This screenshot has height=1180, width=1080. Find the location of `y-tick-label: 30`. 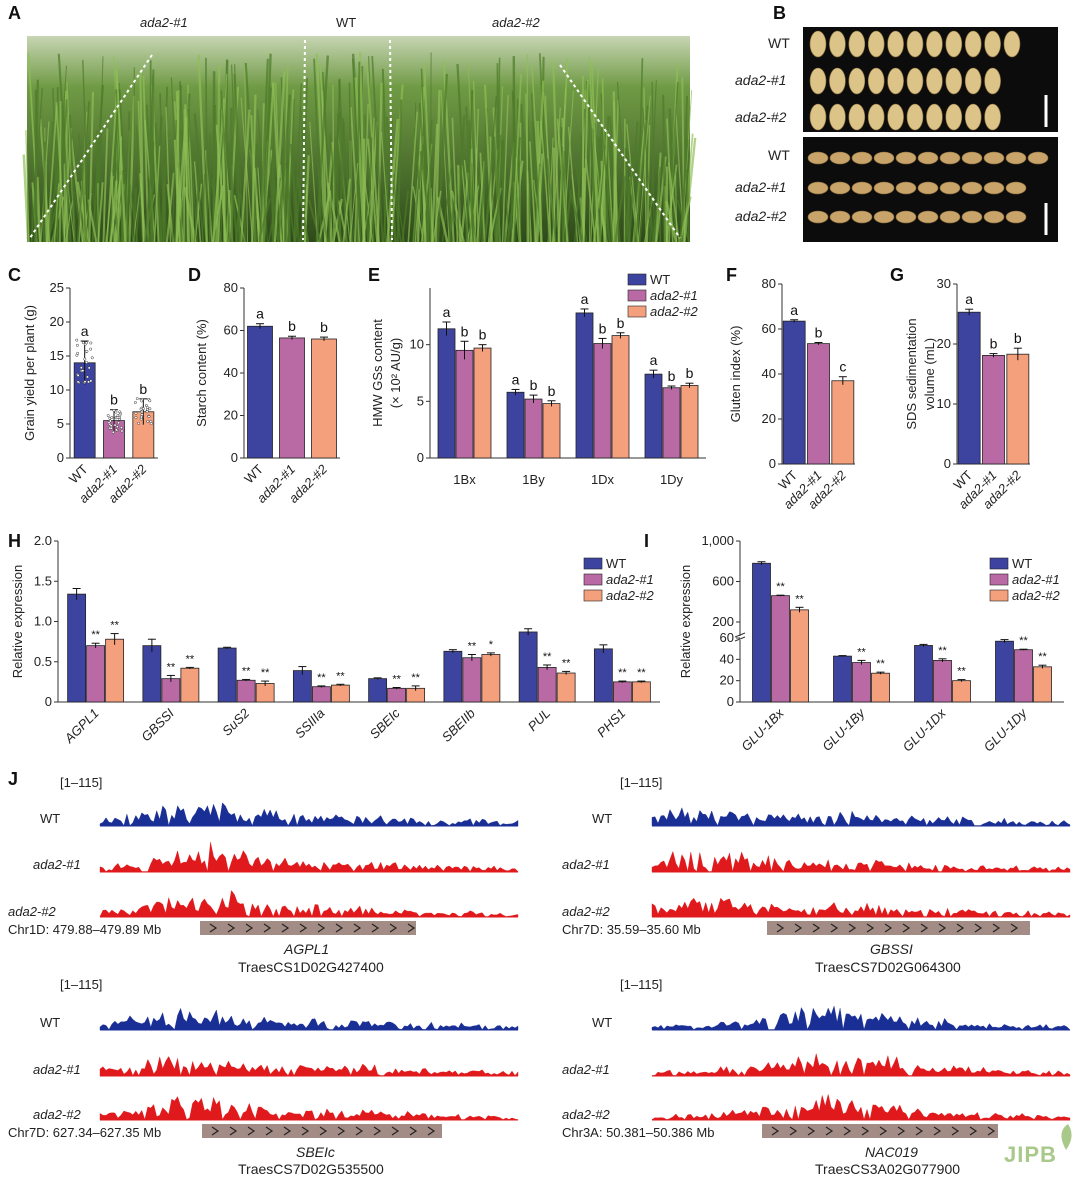

y-tick-label: 30 is located at coordinates (944, 283).